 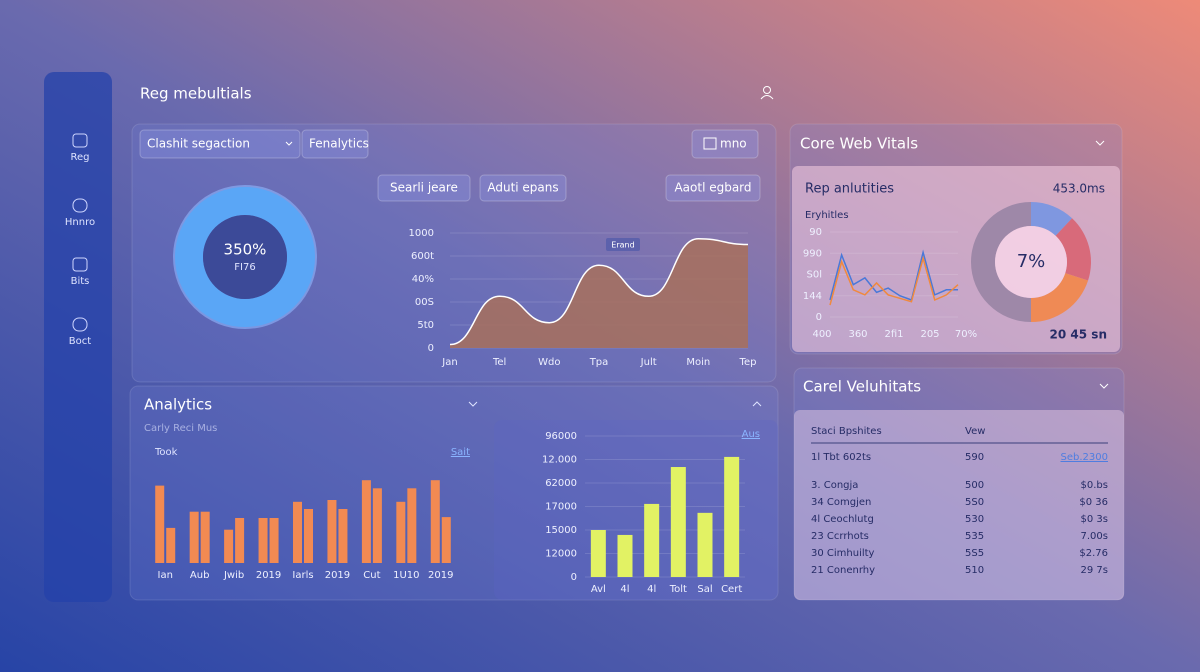 What do you see at coordinates (974, 553) in the screenshot?
I see `table-cell: 5S5` at bounding box center [974, 553].